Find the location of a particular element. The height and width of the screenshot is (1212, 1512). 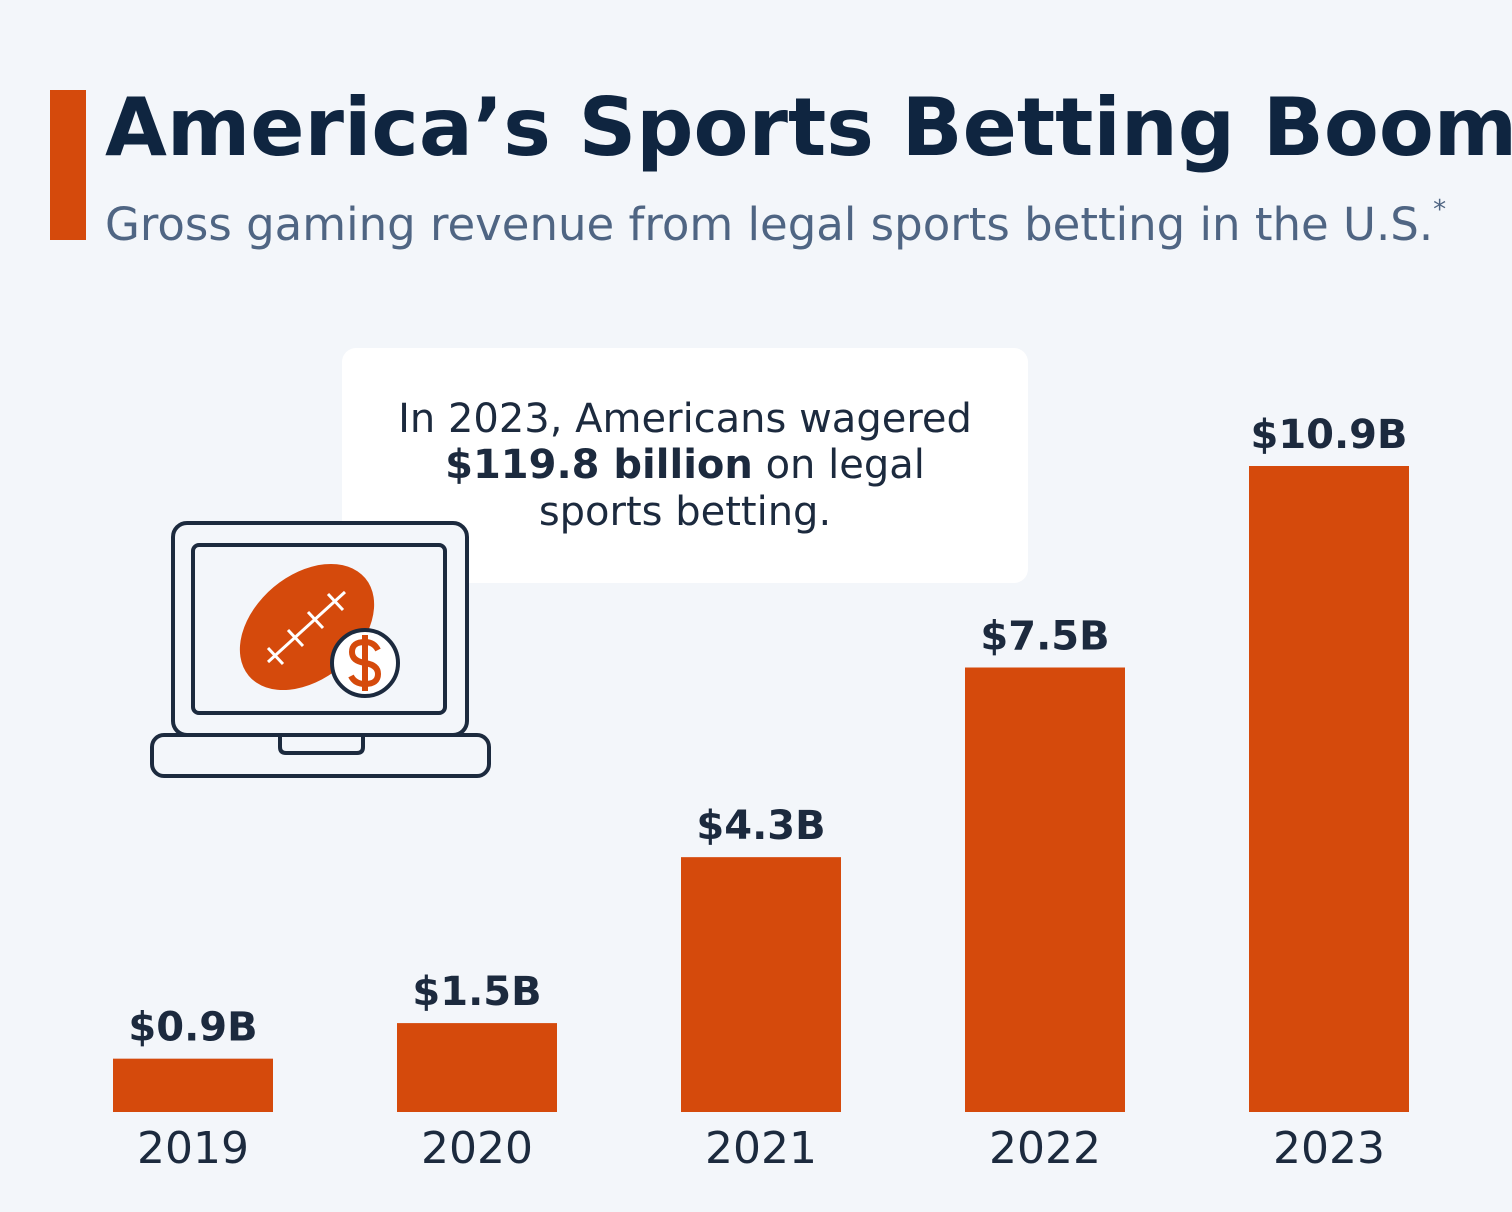

x-tick-label: 2020 is located at coordinates (477, 1148).